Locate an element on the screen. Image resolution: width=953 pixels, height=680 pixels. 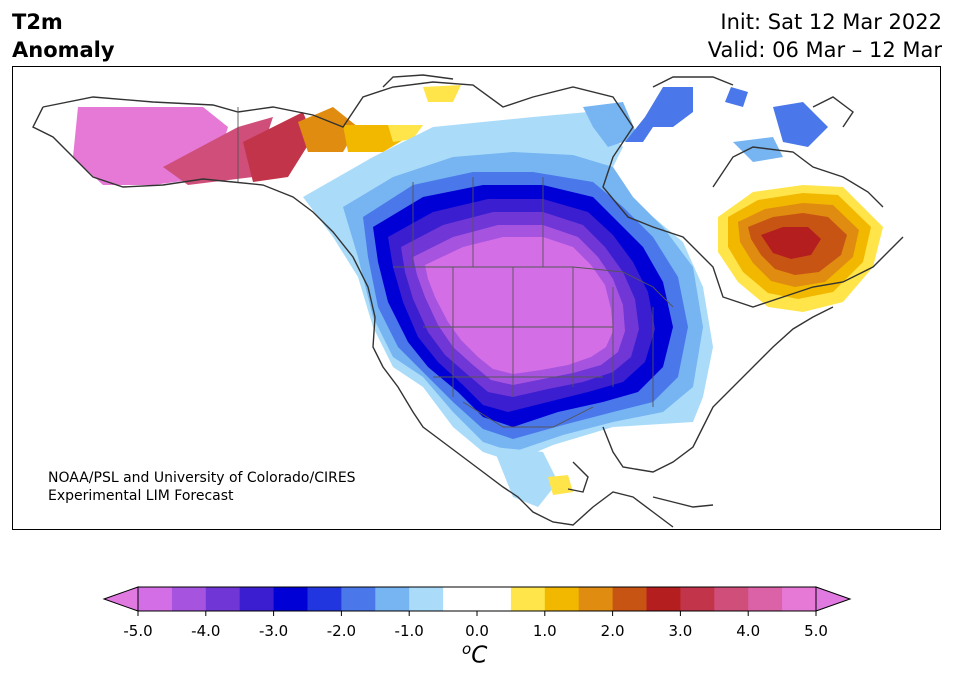
quebec-warm-anomaly is located at coordinates (800, 248).